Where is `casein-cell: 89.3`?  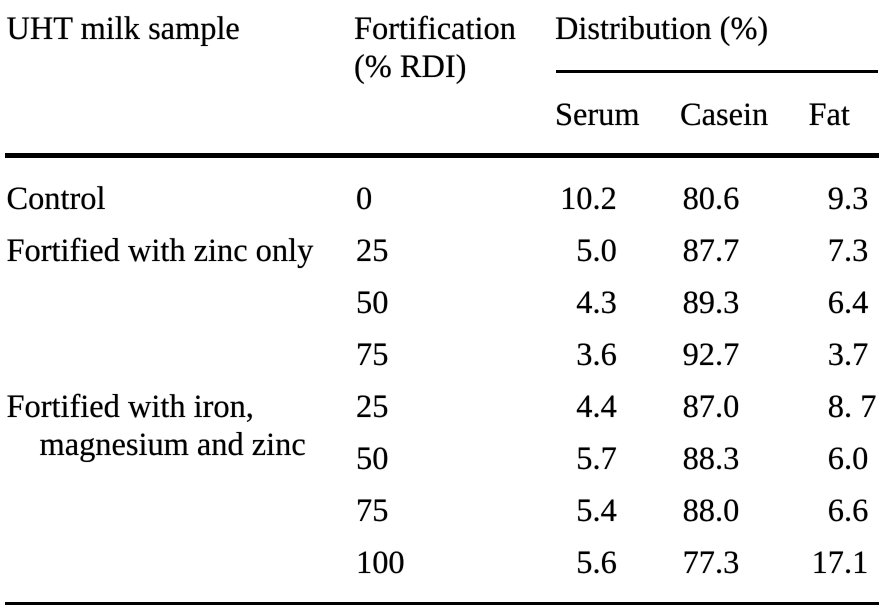
casein-cell: 89.3 is located at coordinates (711, 303).